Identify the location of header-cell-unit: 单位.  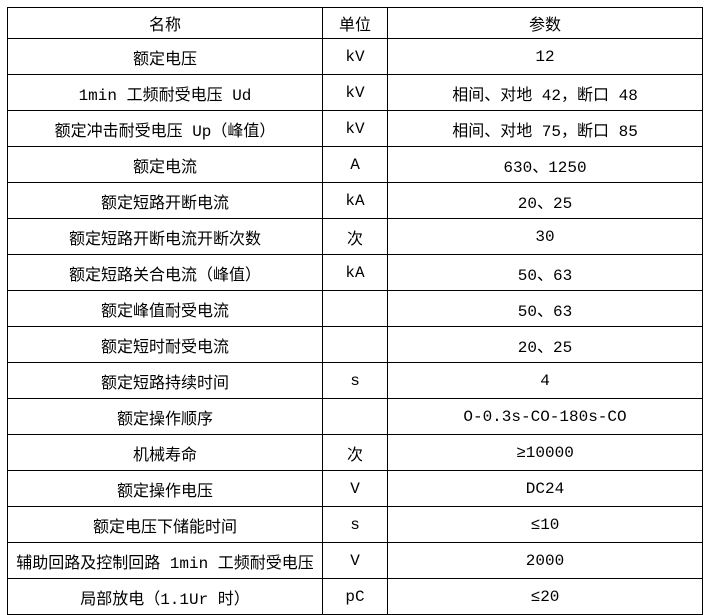
(355, 23).